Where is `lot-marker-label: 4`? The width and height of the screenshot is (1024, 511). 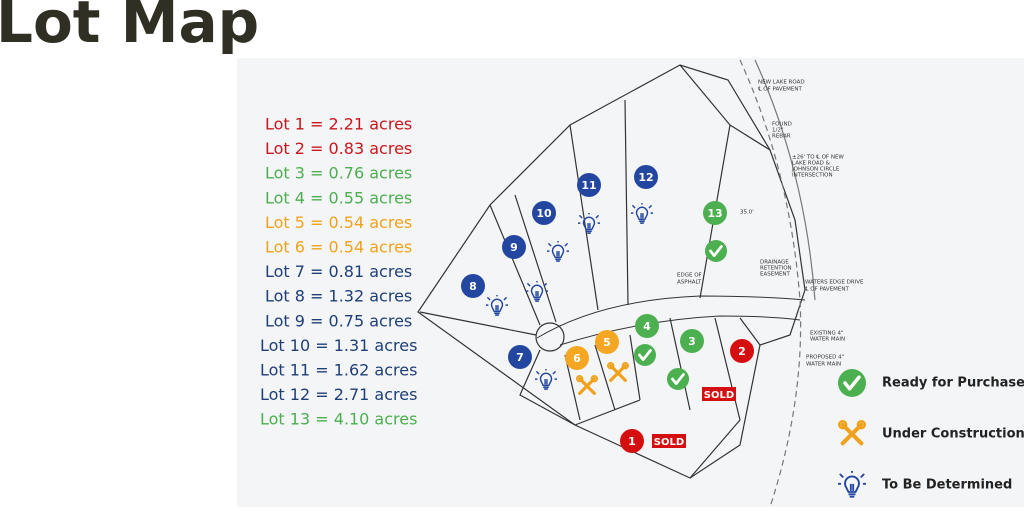 lot-marker-label: 4 is located at coordinates (647, 326).